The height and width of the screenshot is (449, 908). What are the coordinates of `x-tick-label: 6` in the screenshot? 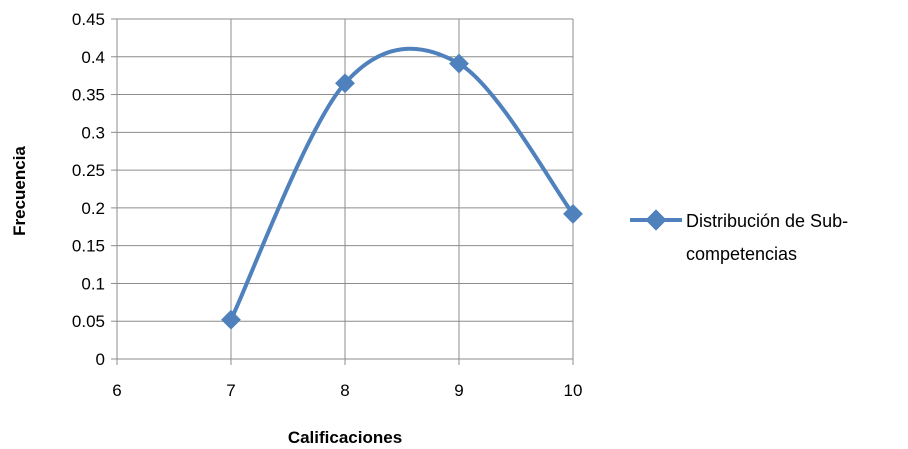 It's located at (116, 390).